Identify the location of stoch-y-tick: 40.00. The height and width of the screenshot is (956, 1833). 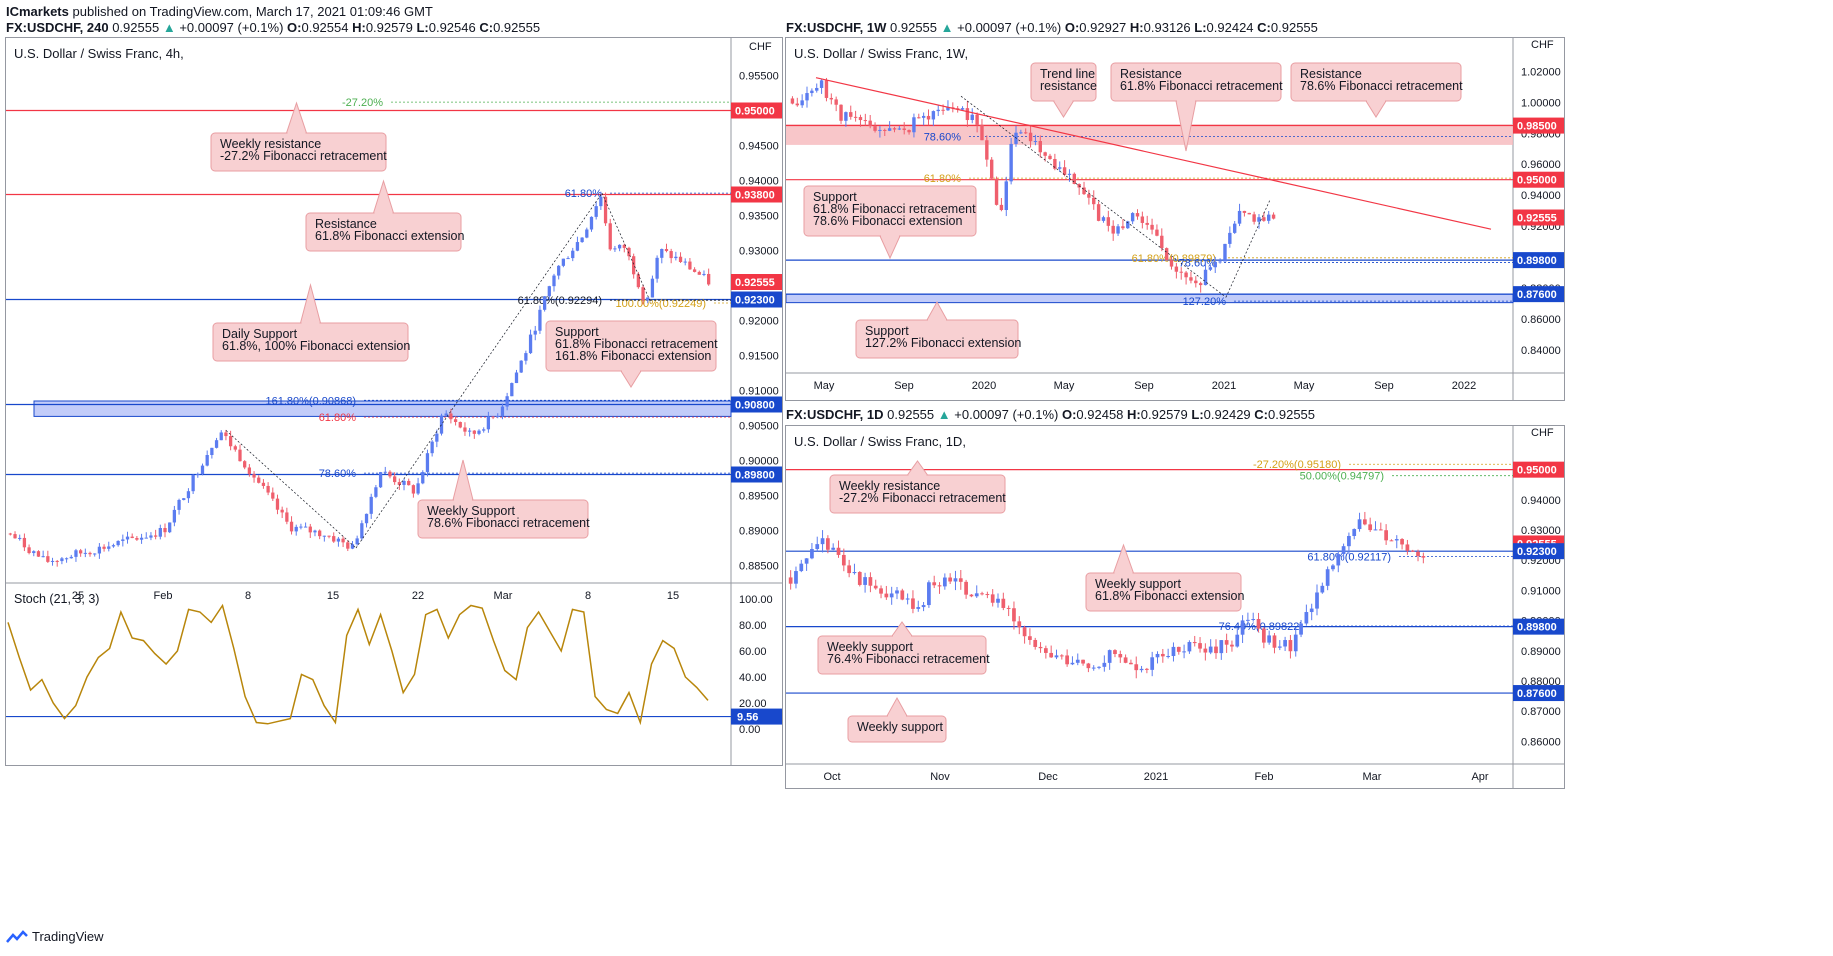
(753, 678).